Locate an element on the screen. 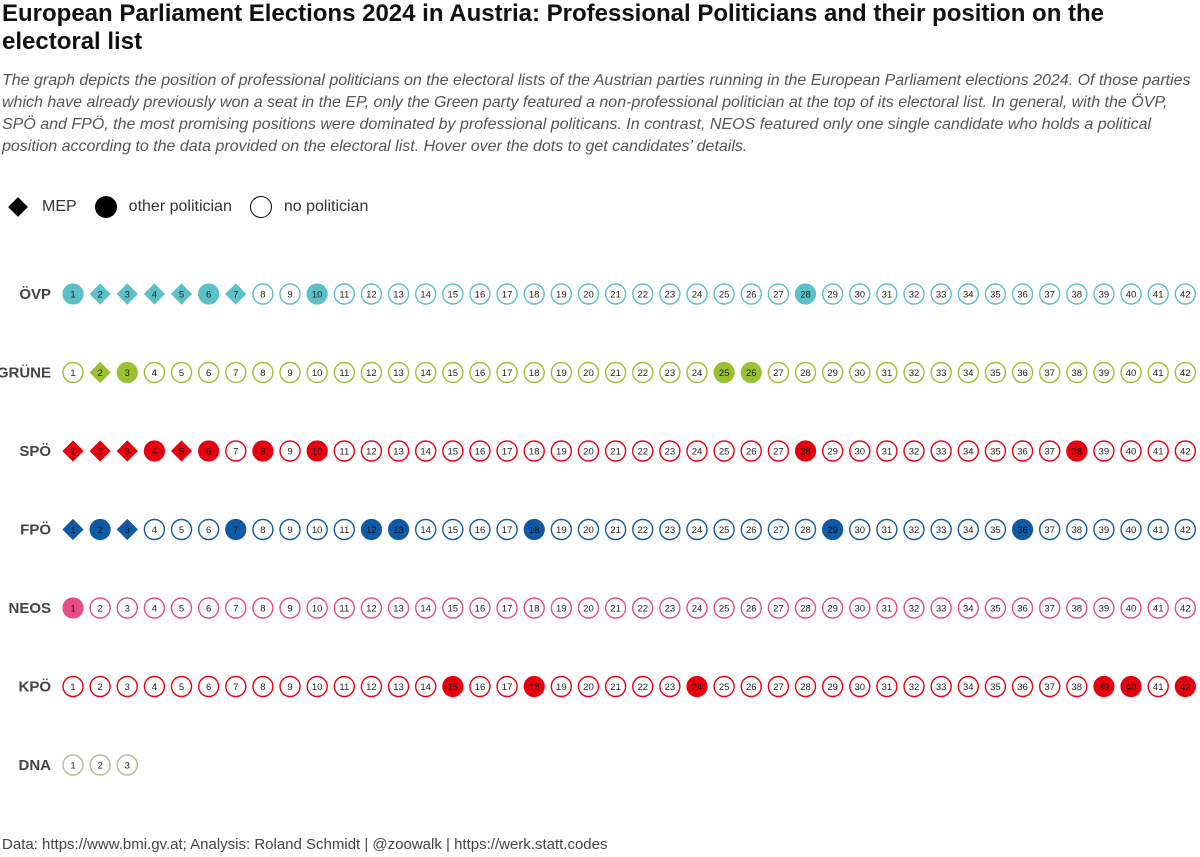 This screenshot has width=1200, height=857. candidate-mark-kpoe-4: 4 is located at coordinates (154, 686).